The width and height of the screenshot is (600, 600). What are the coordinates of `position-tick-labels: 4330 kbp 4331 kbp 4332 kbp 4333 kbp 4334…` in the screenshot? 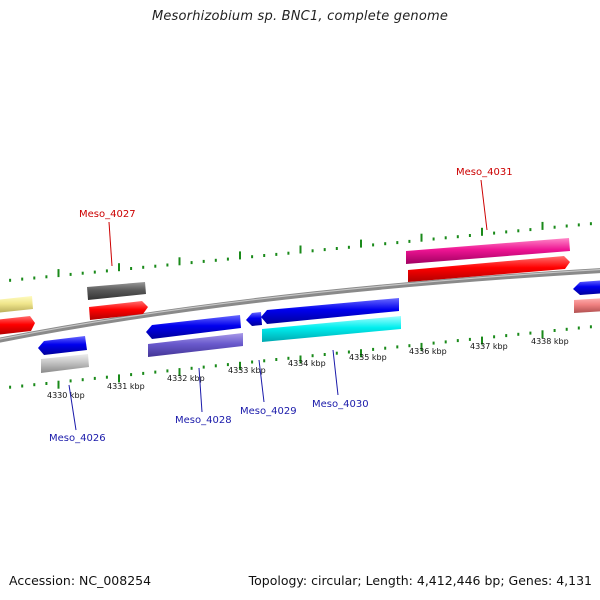 It's located at (308, 368).